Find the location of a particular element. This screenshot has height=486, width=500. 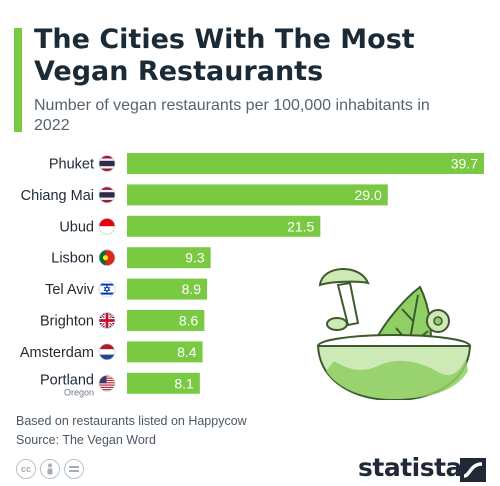

category-label: Chiang Mai is located at coordinates (57, 196).